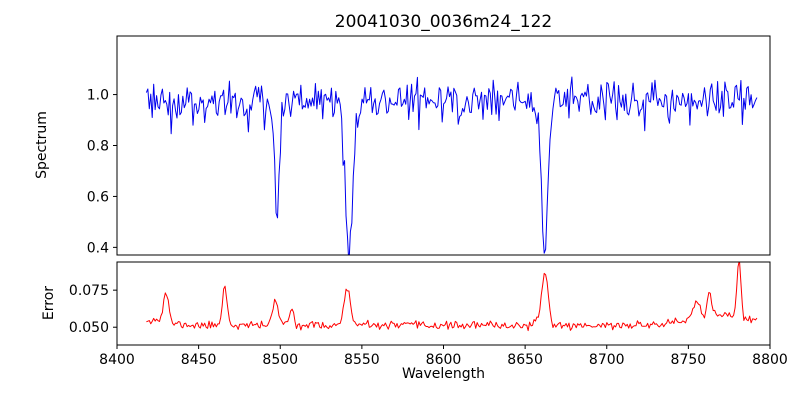 The width and height of the screenshot is (800, 400). I want to click on x-tick-label: 8800, so click(770, 360).